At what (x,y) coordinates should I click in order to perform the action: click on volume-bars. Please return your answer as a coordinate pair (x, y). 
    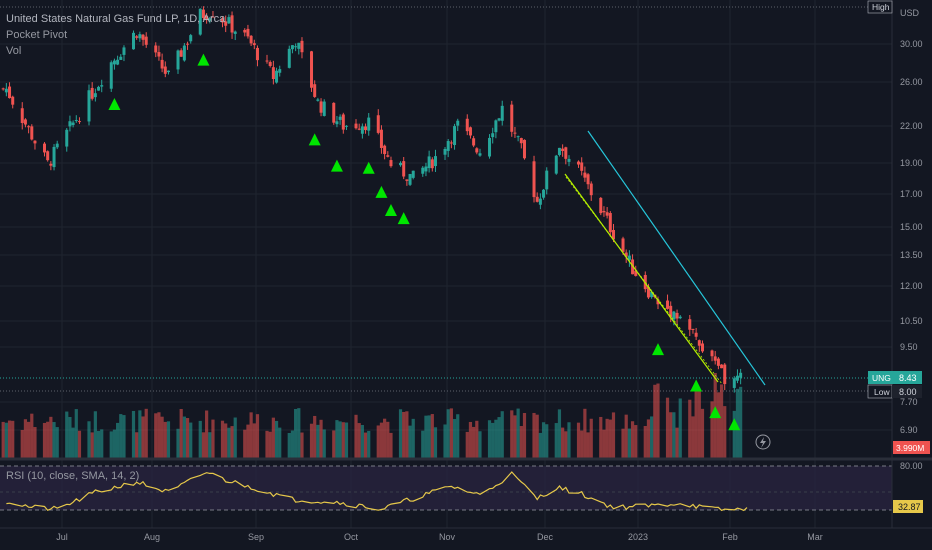
    Looking at the image, I should click on (372, 415).